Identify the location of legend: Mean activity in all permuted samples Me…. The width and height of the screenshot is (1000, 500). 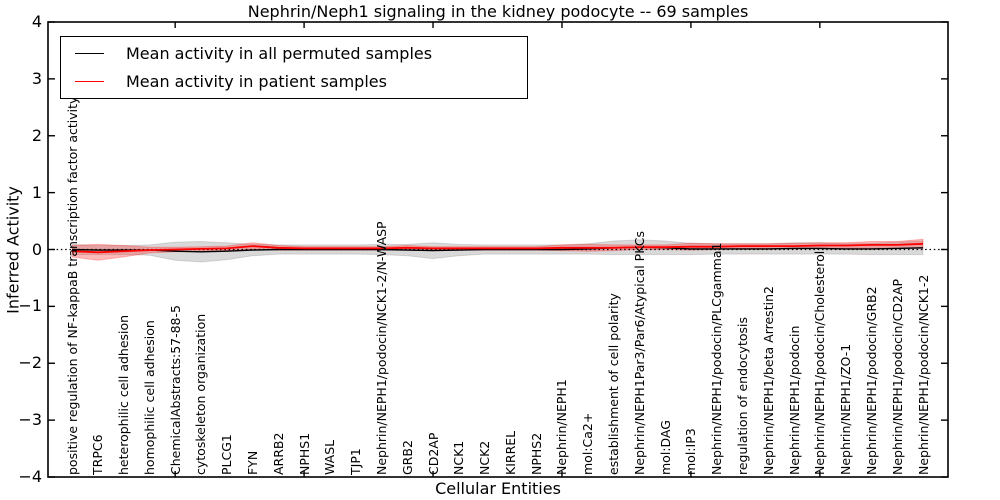
(294, 67).